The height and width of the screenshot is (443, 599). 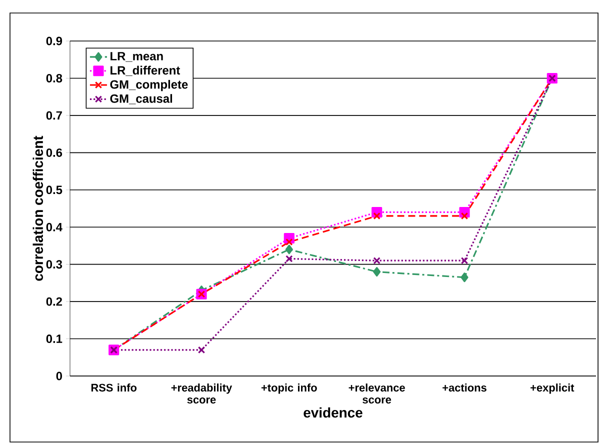 I want to click on y-tick-label: 0.4, so click(x=54, y=227).